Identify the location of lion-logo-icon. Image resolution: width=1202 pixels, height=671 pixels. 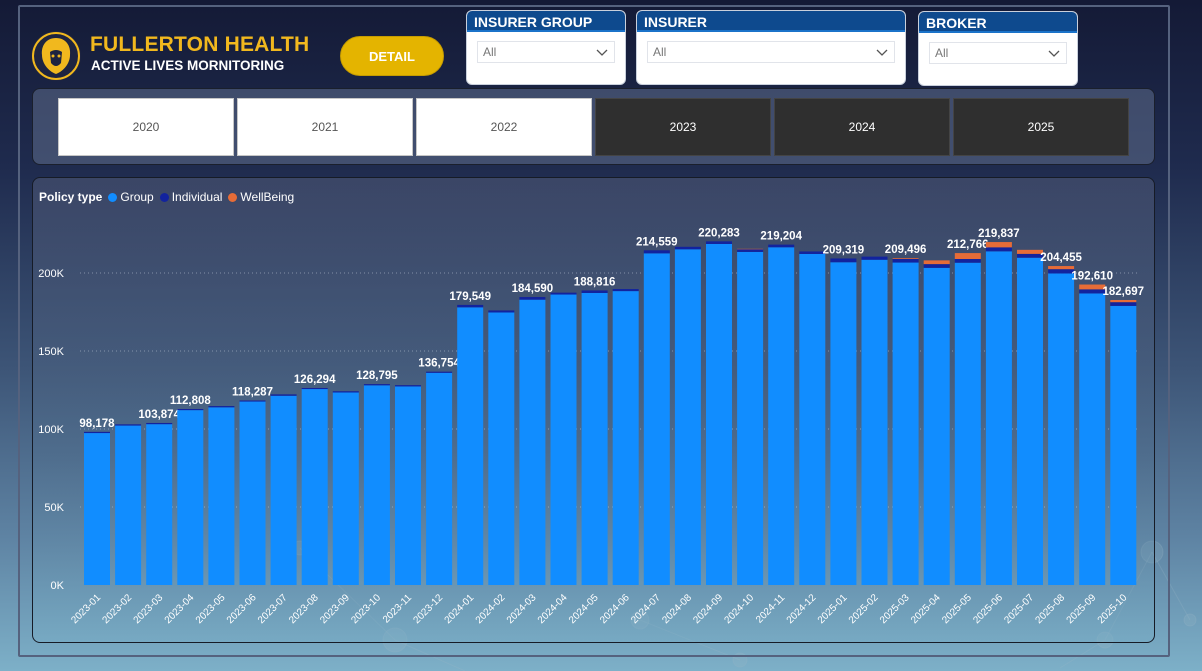
(56, 56).